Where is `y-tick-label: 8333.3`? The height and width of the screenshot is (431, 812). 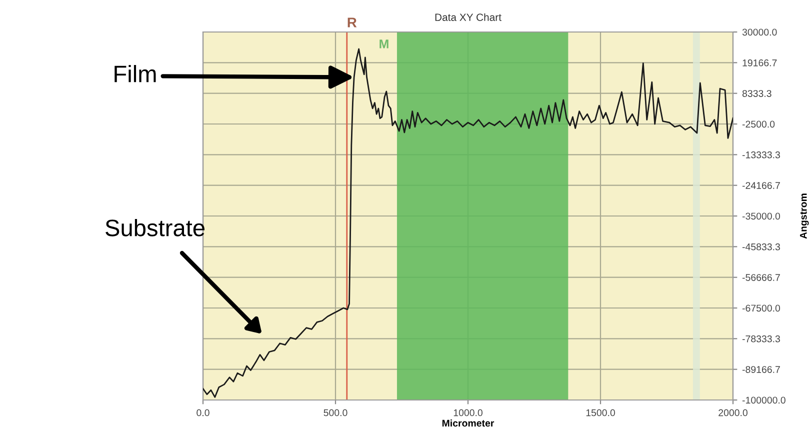 y-tick-label: 8333.3 is located at coordinates (757, 93).